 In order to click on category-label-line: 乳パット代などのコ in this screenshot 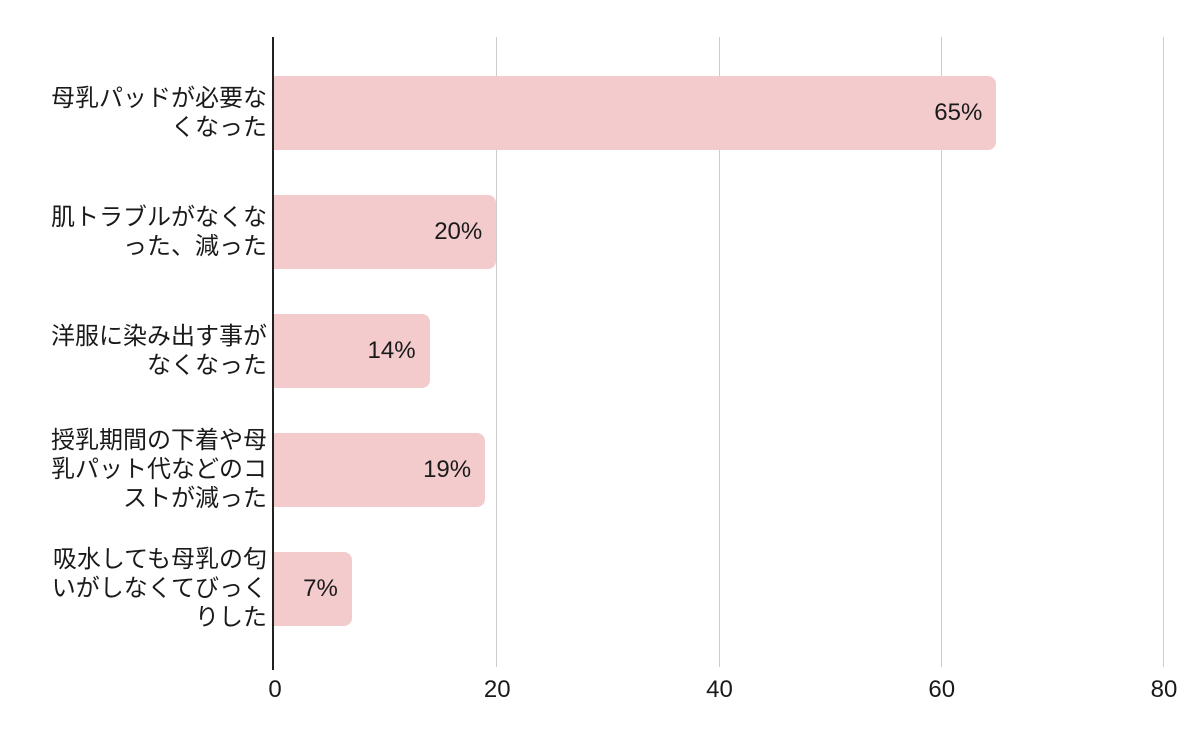, I will do `click(159, 470)`.